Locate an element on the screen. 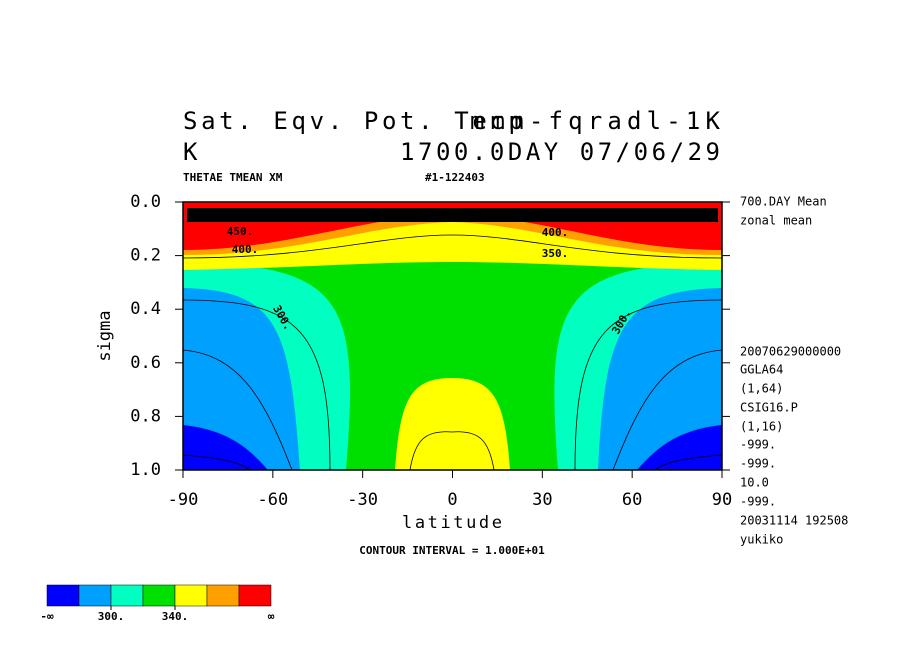 This screenshot has width=904, height=654. note: 20070629000000 is located at coordinates (790, 352).